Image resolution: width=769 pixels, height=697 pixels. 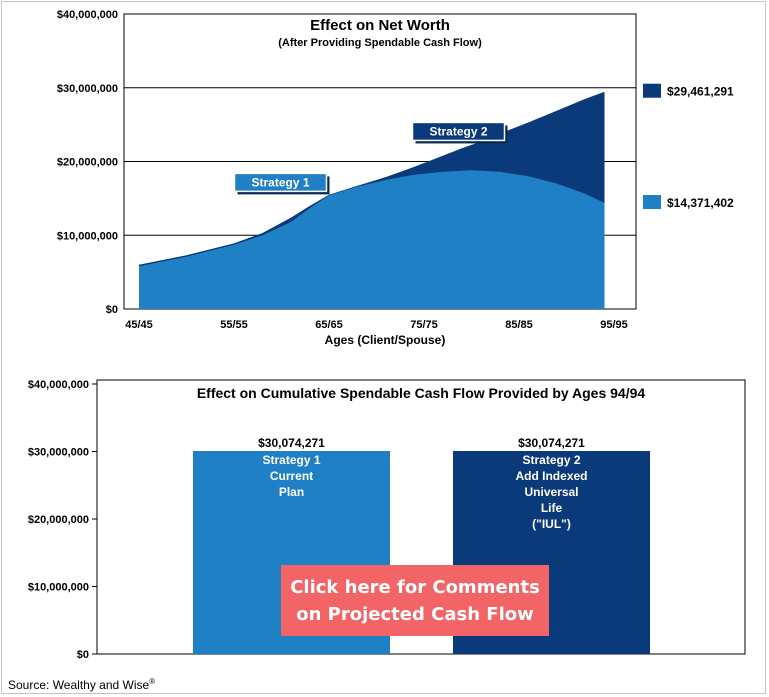 I want to click on cash-flow-y-tick-label: $20,000,000, so click(x=58, y=520).